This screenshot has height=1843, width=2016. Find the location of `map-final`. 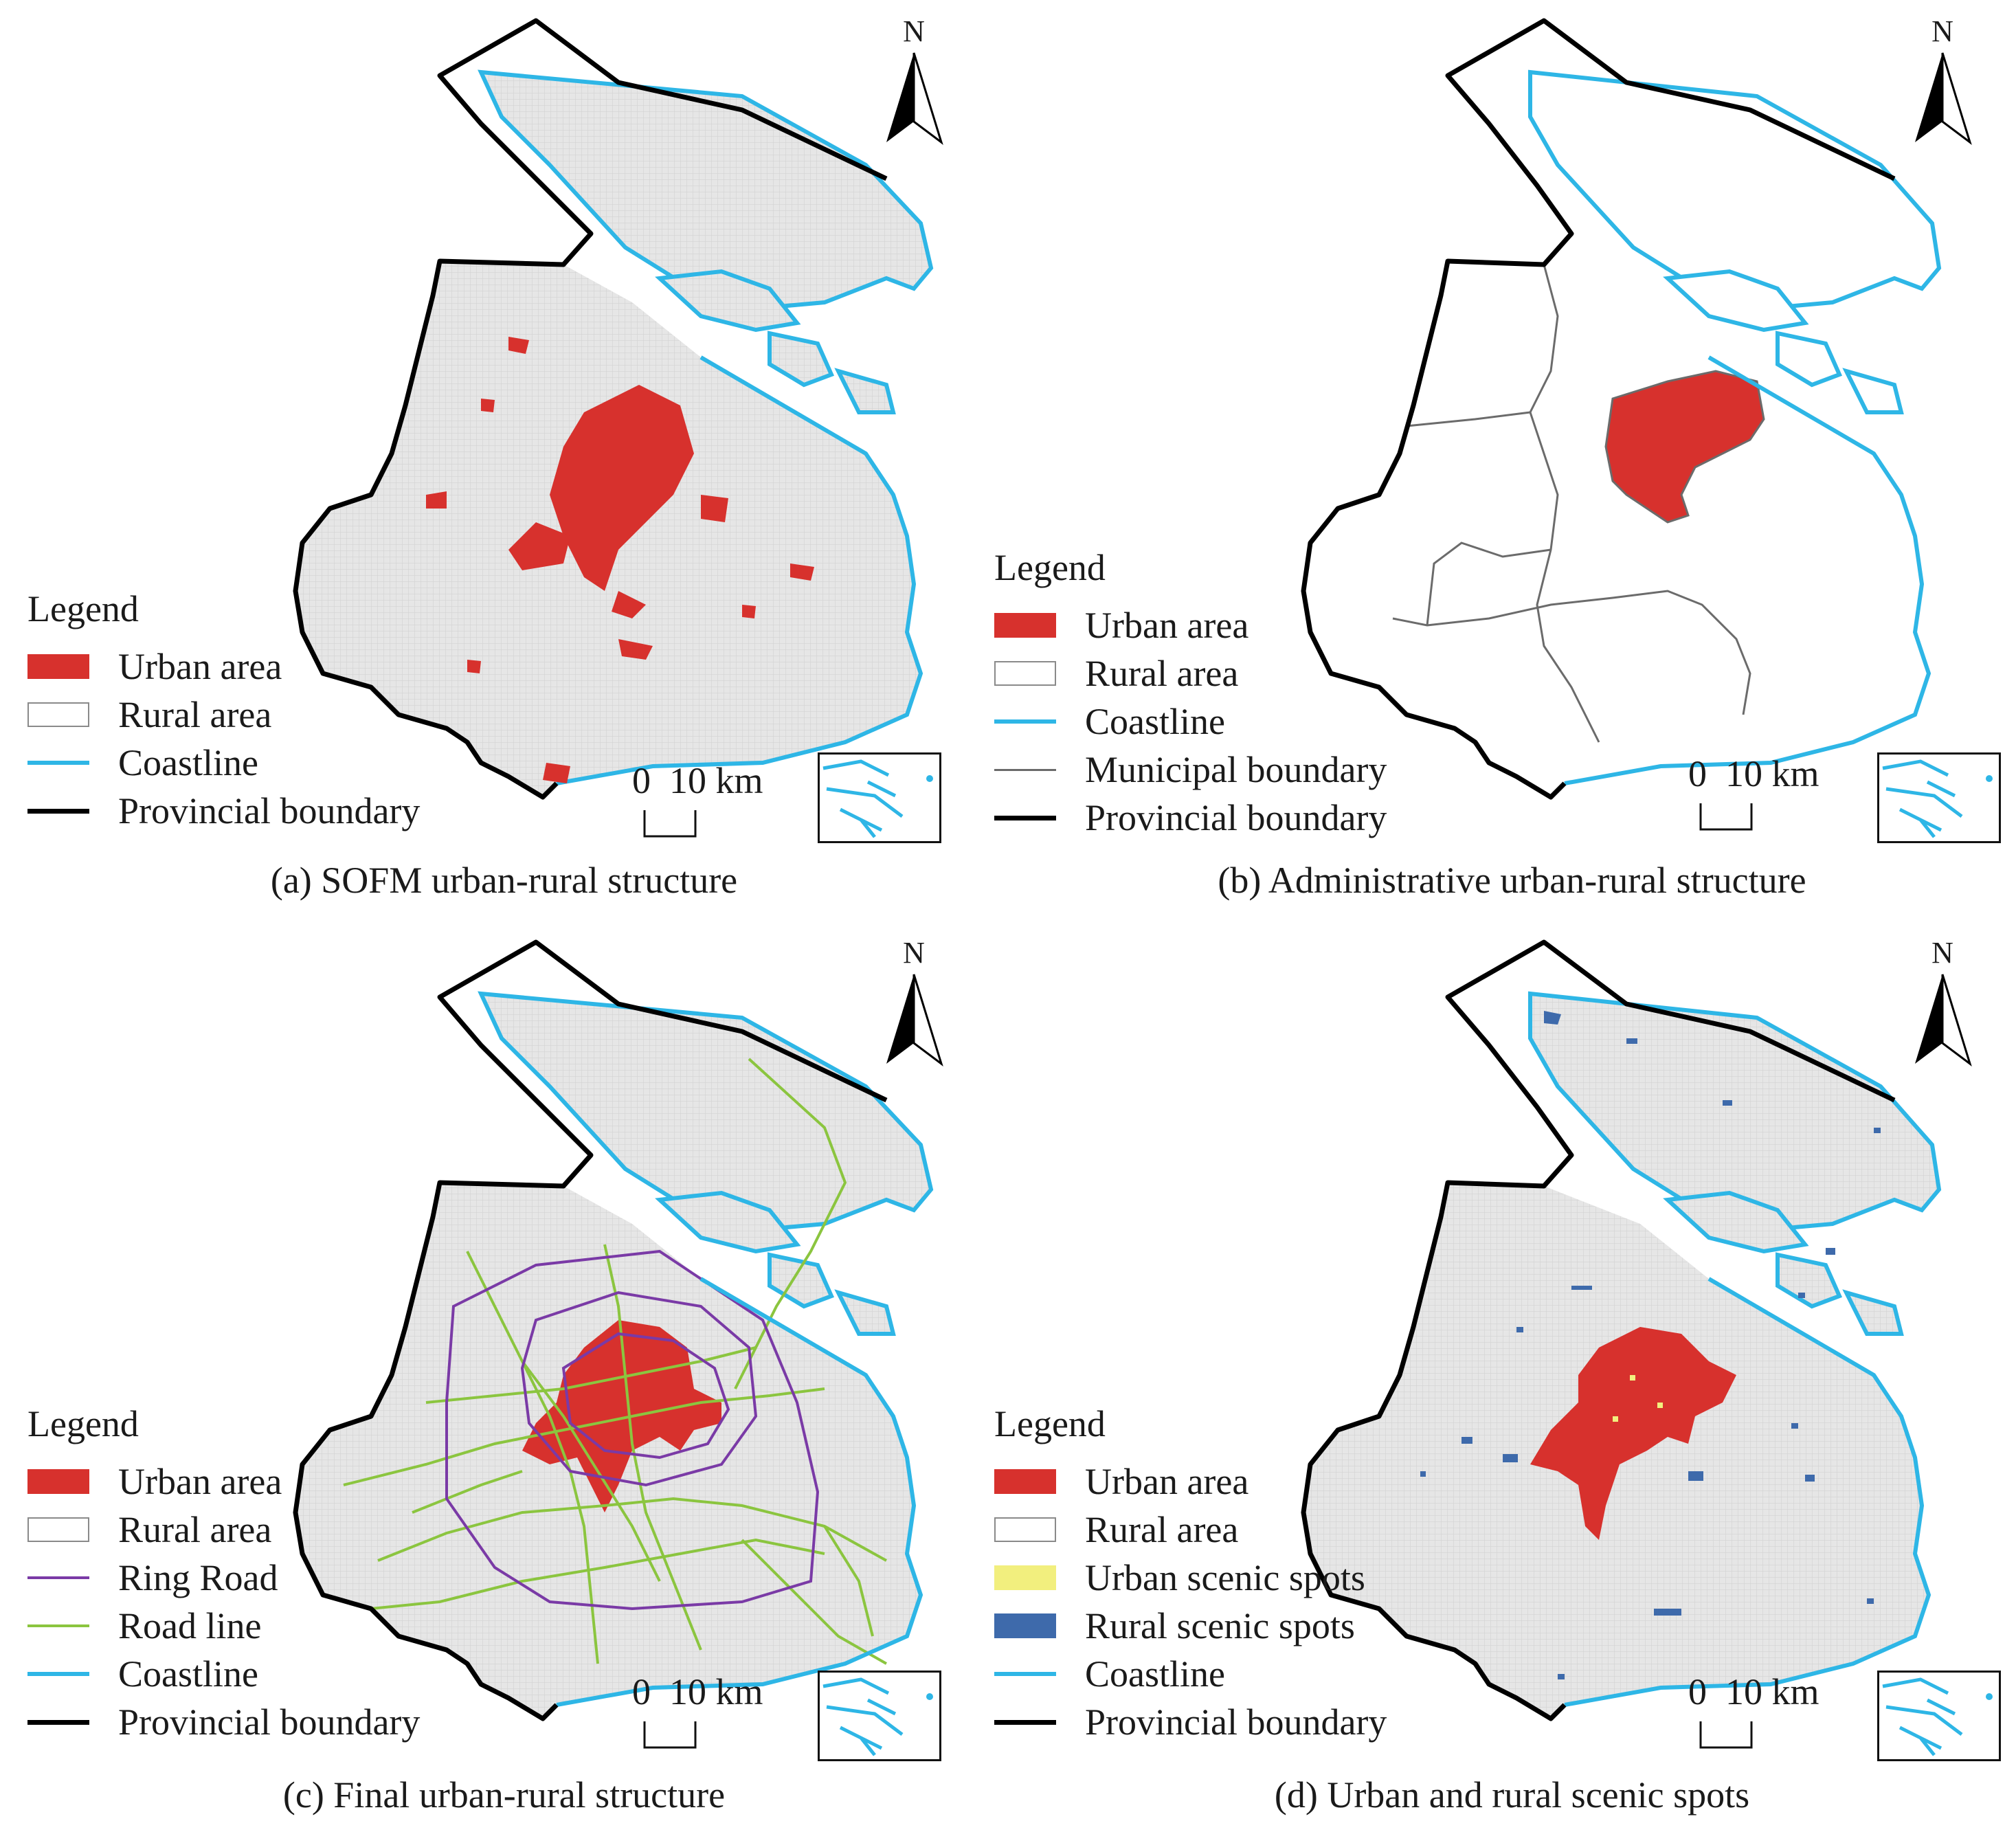

map-final is located at coordinates (613, 1330).